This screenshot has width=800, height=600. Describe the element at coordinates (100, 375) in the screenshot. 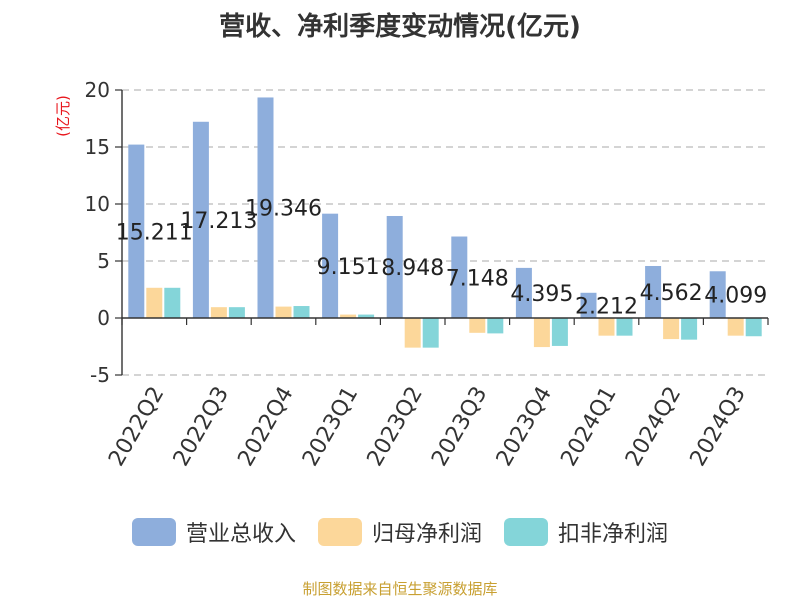

I see `y-tick-label: -5` at that location.